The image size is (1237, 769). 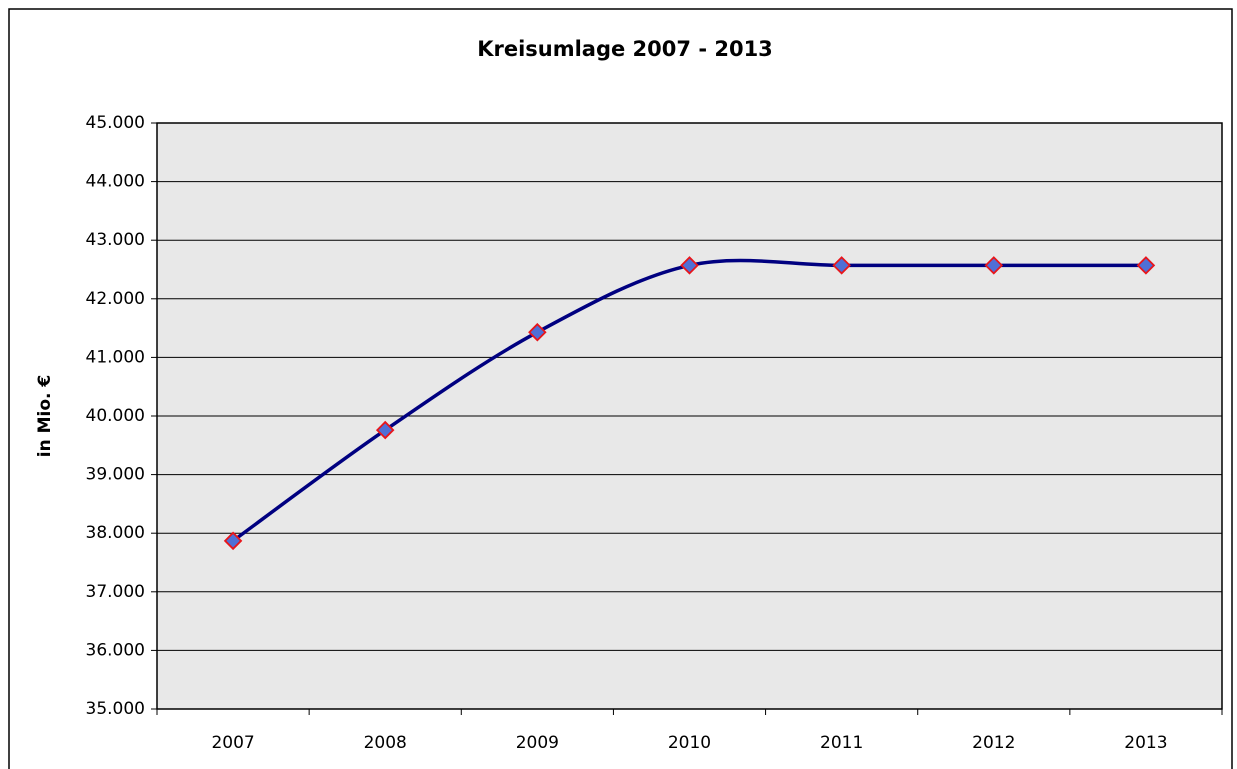 I want to click on x-tick-label: 2008, so click(x=385, y=743).